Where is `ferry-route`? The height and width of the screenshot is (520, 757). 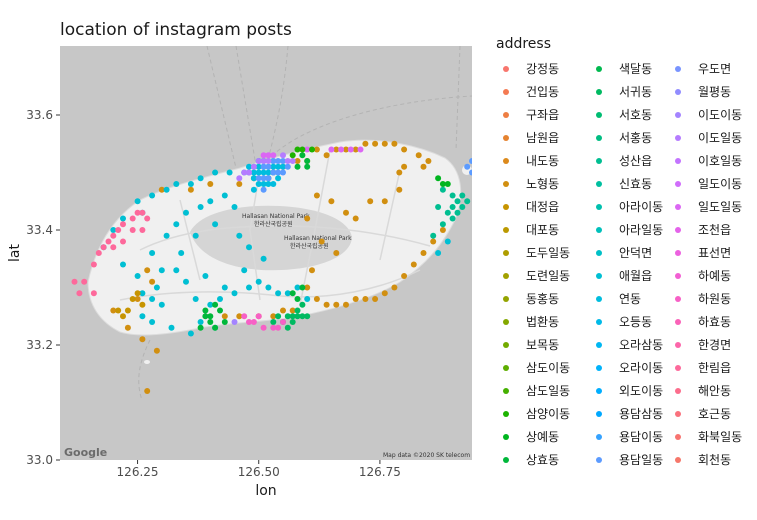 ferry-route is located at coordinates (144, 370).